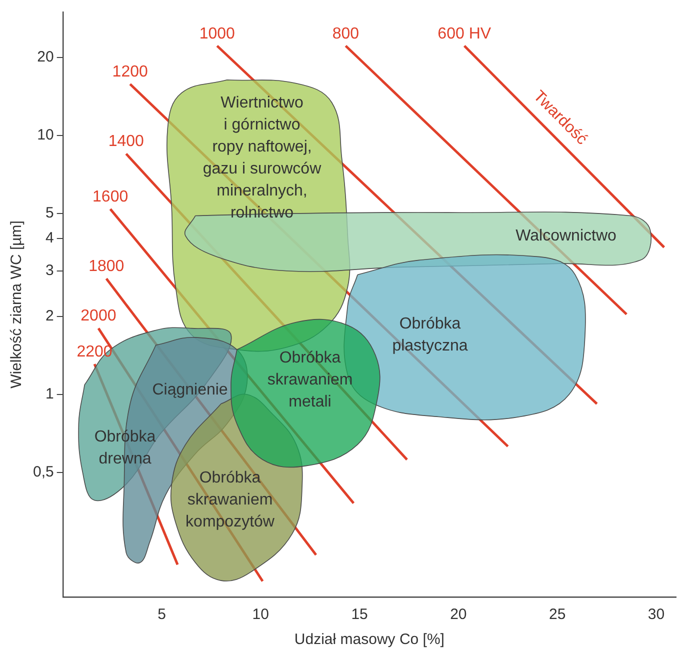 The height and width of the screenshot is (657, 682). I want to click on annotation: Obróbka plastyczna, so click(430, 334).